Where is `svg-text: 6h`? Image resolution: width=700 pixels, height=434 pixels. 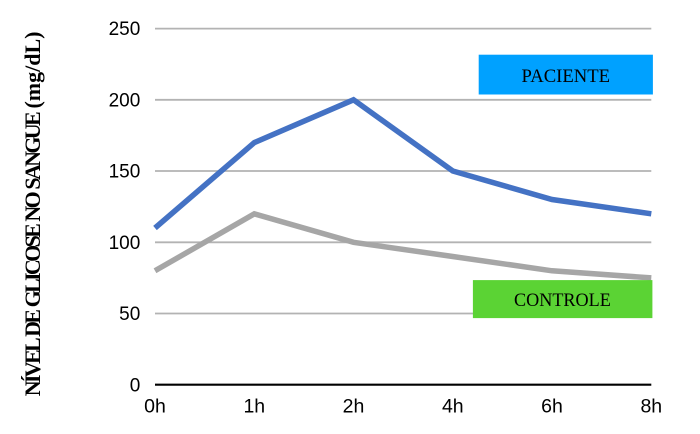
svg-text: 6h is located at coordinates (552, 407).